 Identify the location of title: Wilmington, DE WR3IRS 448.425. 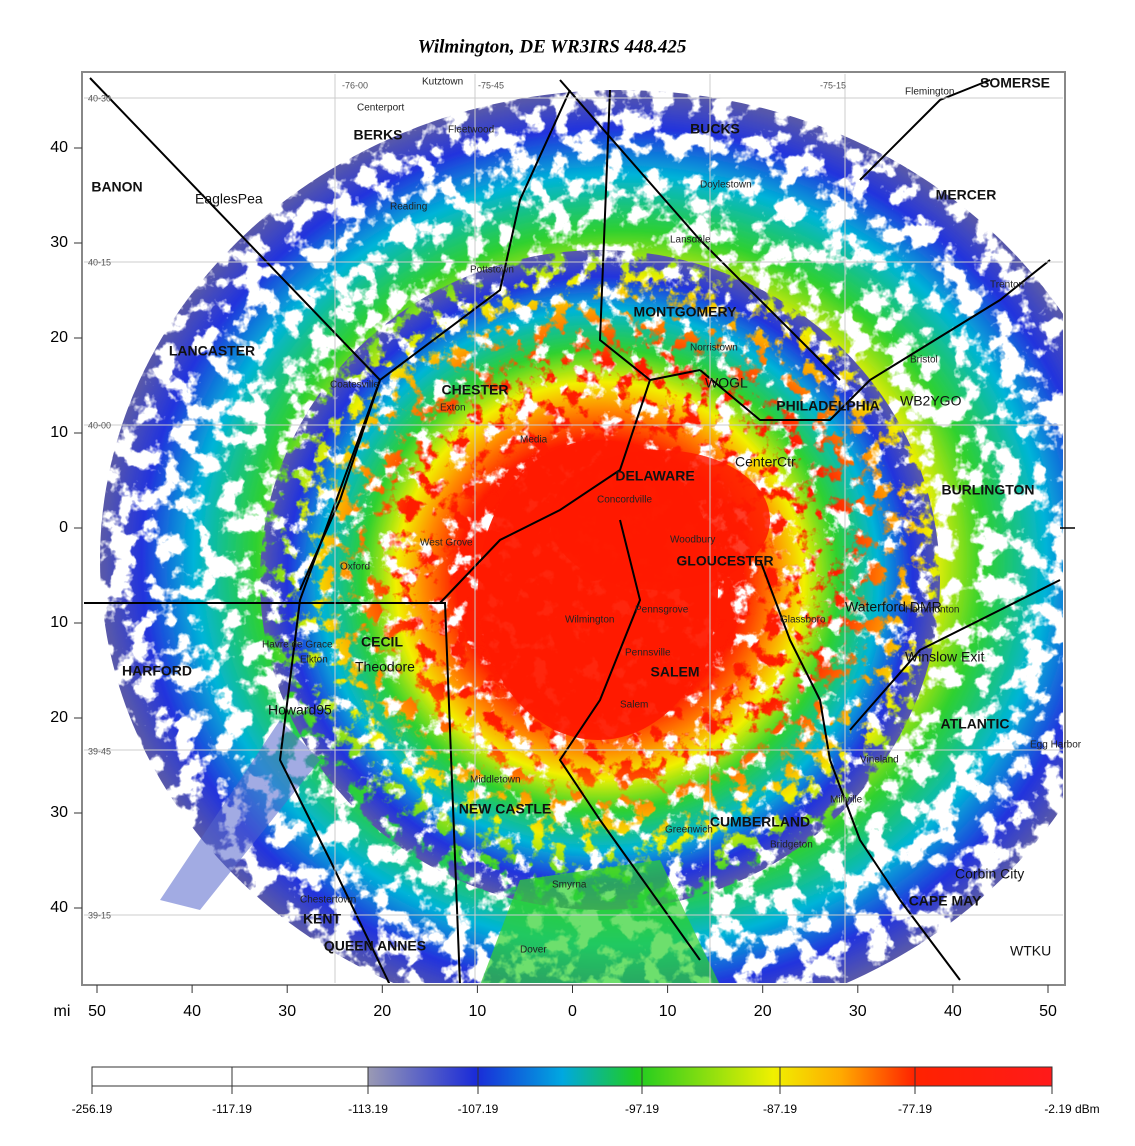
(552, 46).